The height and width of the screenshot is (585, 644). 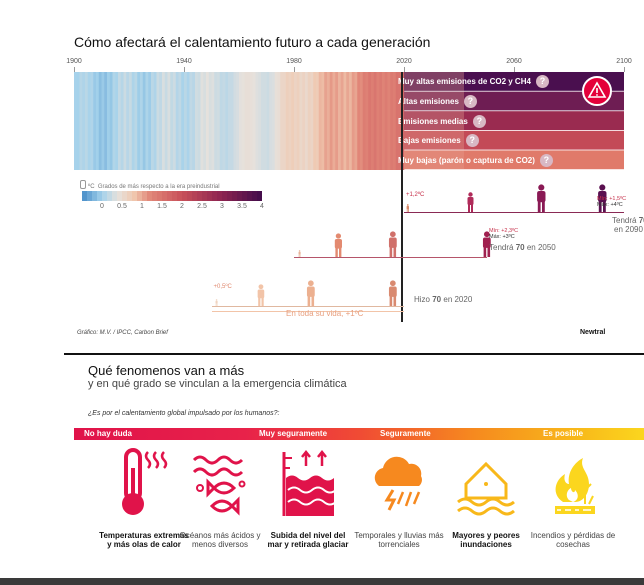 What do you see at coordinates (158, 121) in the screenshot?
I see `stripe-1930` at bounding box center [158, 121].